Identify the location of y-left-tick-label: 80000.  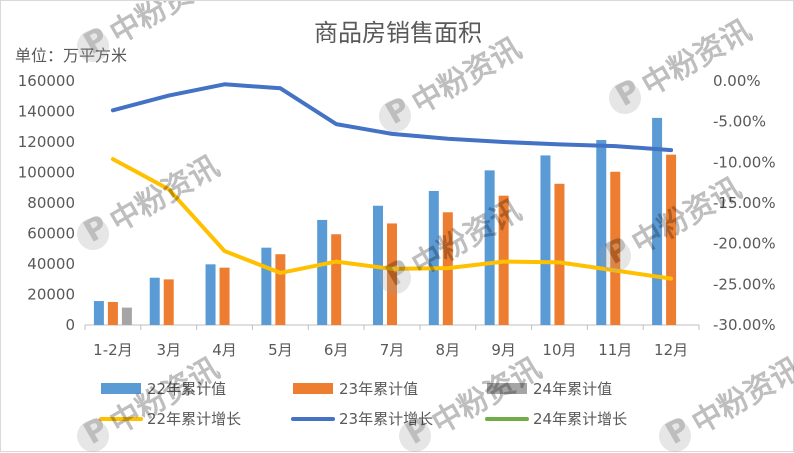
(51, 203).